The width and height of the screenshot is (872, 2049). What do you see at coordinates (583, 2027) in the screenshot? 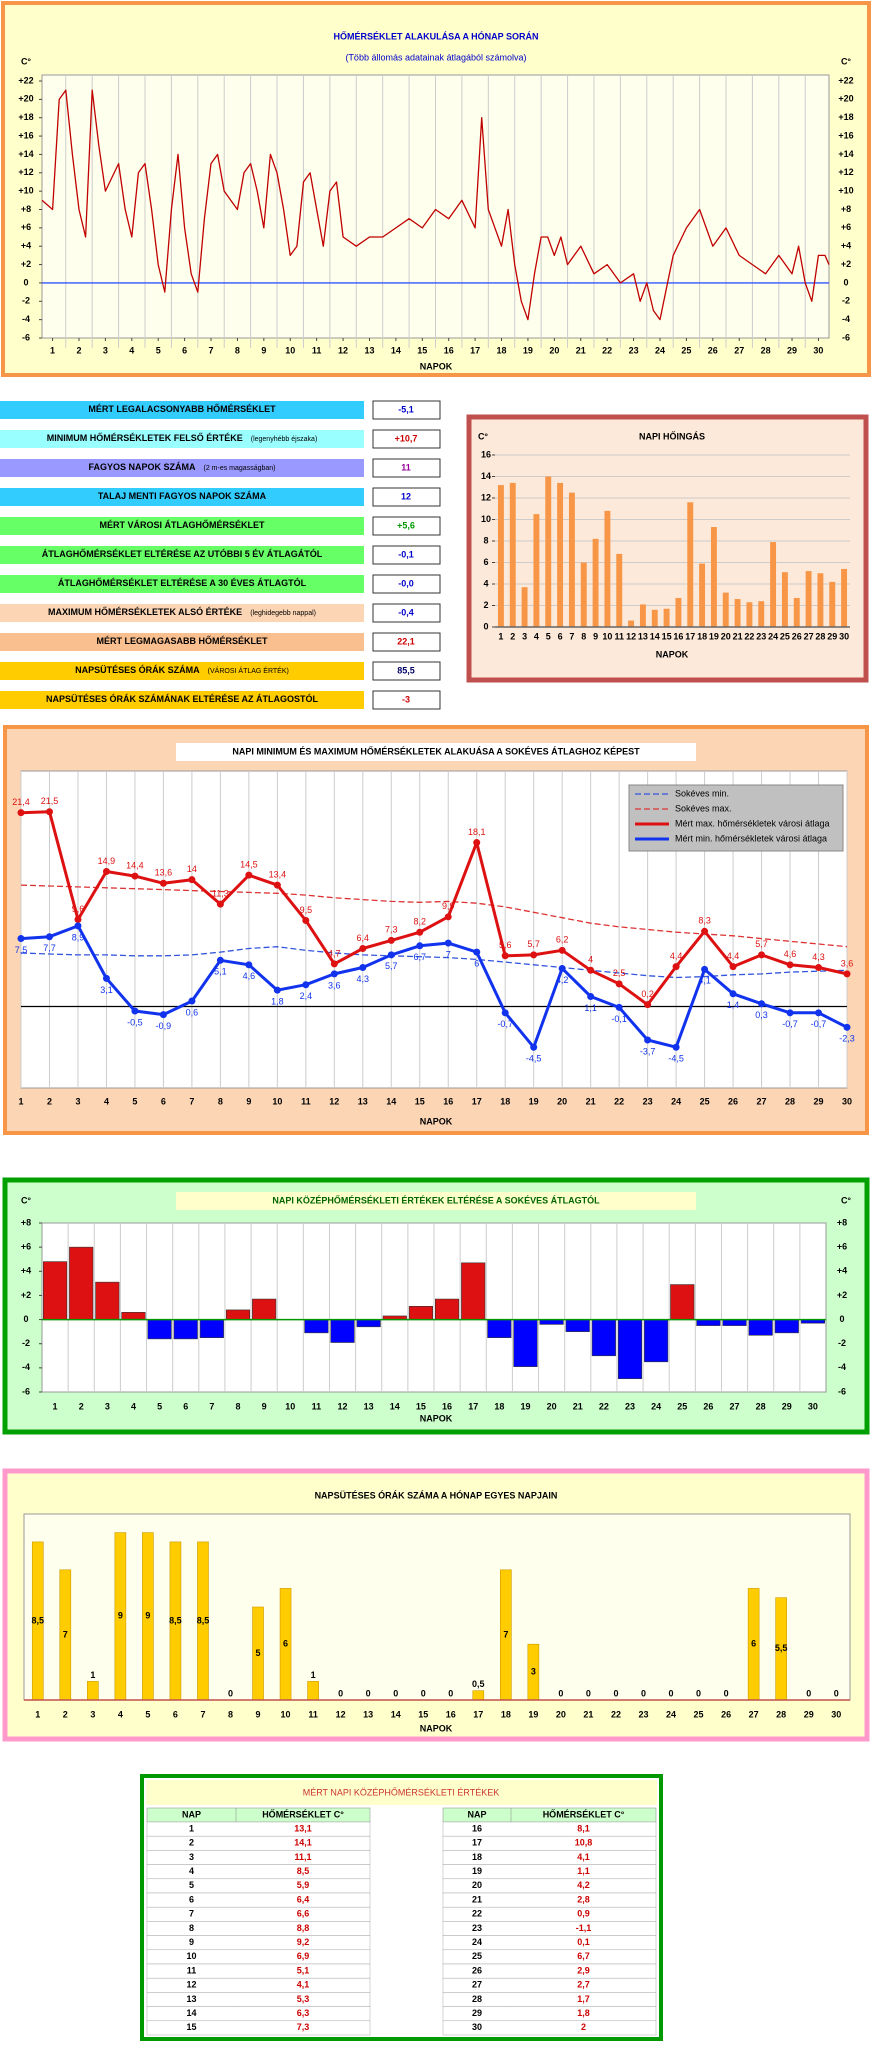
I see `table-value: 2` at bounding box center [583, 2027].